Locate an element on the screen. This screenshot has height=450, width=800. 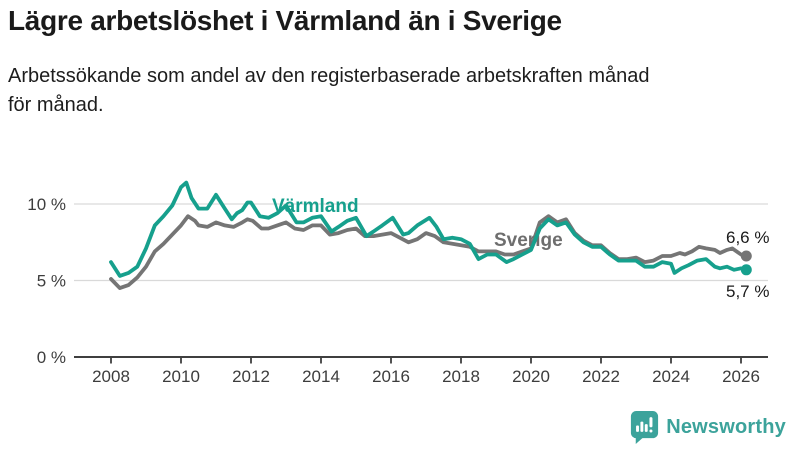
x-tick-label-2014: 2014 is located at coordinates (321, 376).